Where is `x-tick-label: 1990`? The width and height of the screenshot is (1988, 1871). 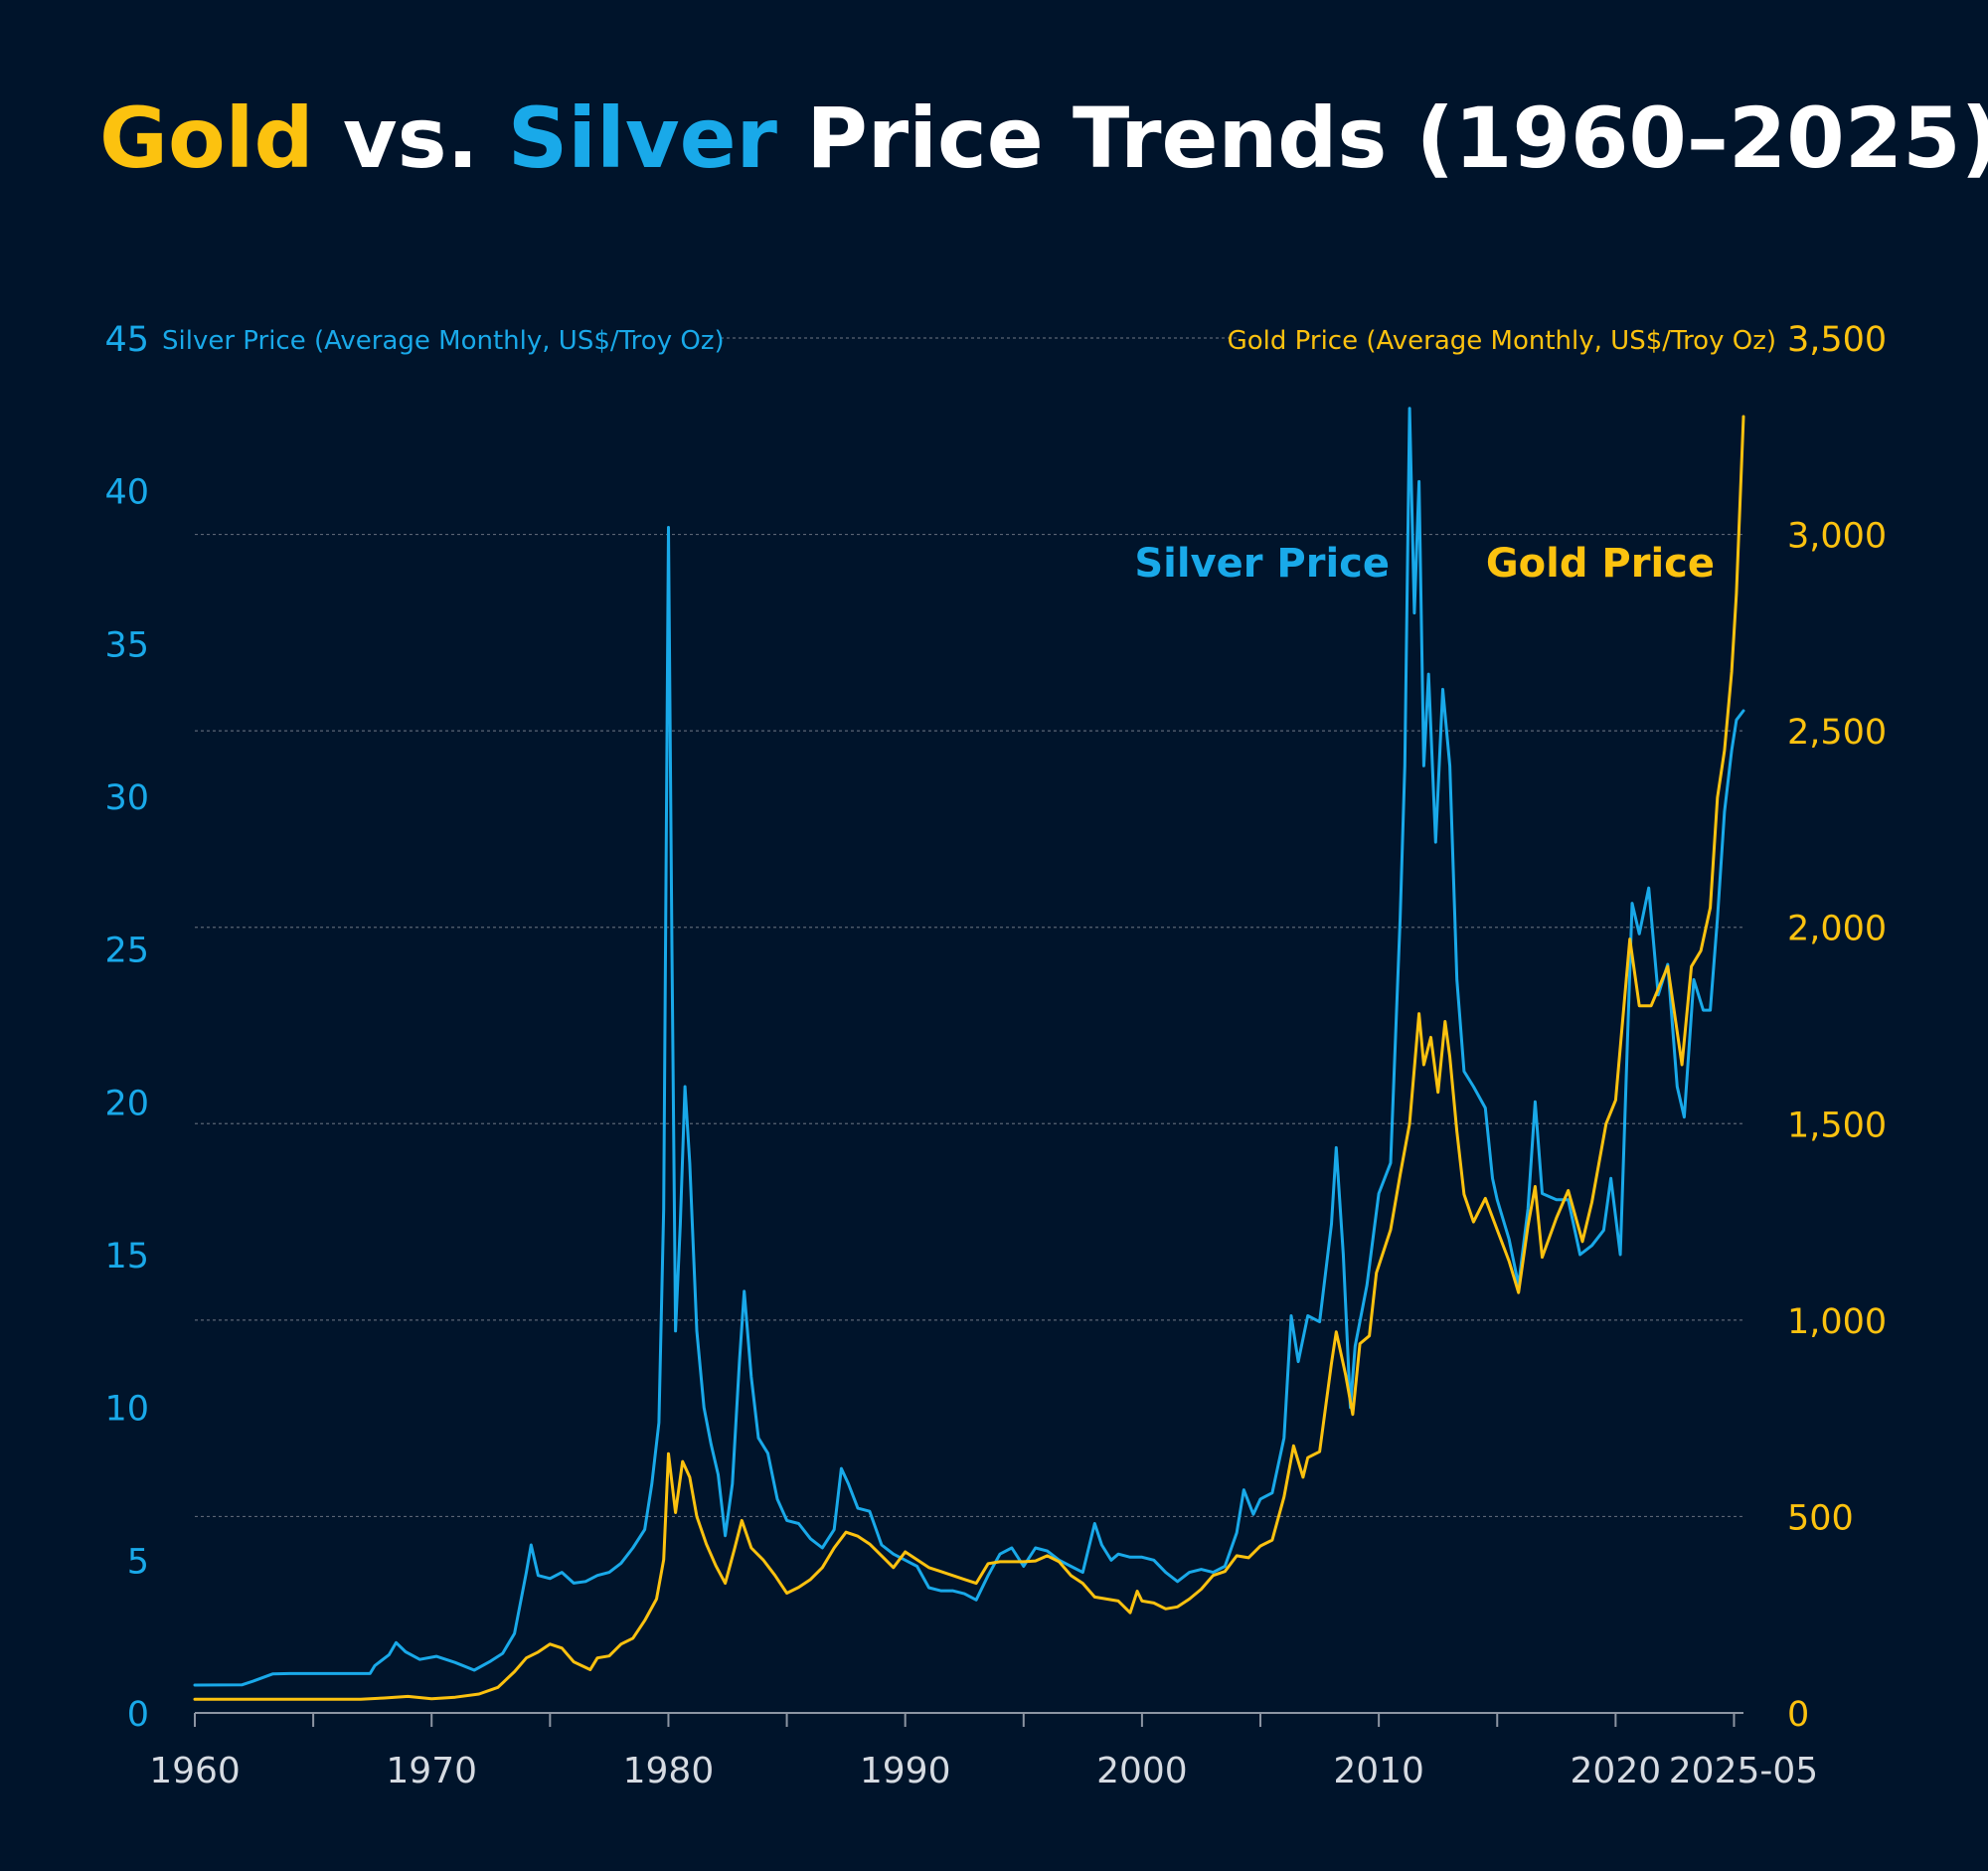
x-tick-label: 1990 is located at coordinates (905, 1771).